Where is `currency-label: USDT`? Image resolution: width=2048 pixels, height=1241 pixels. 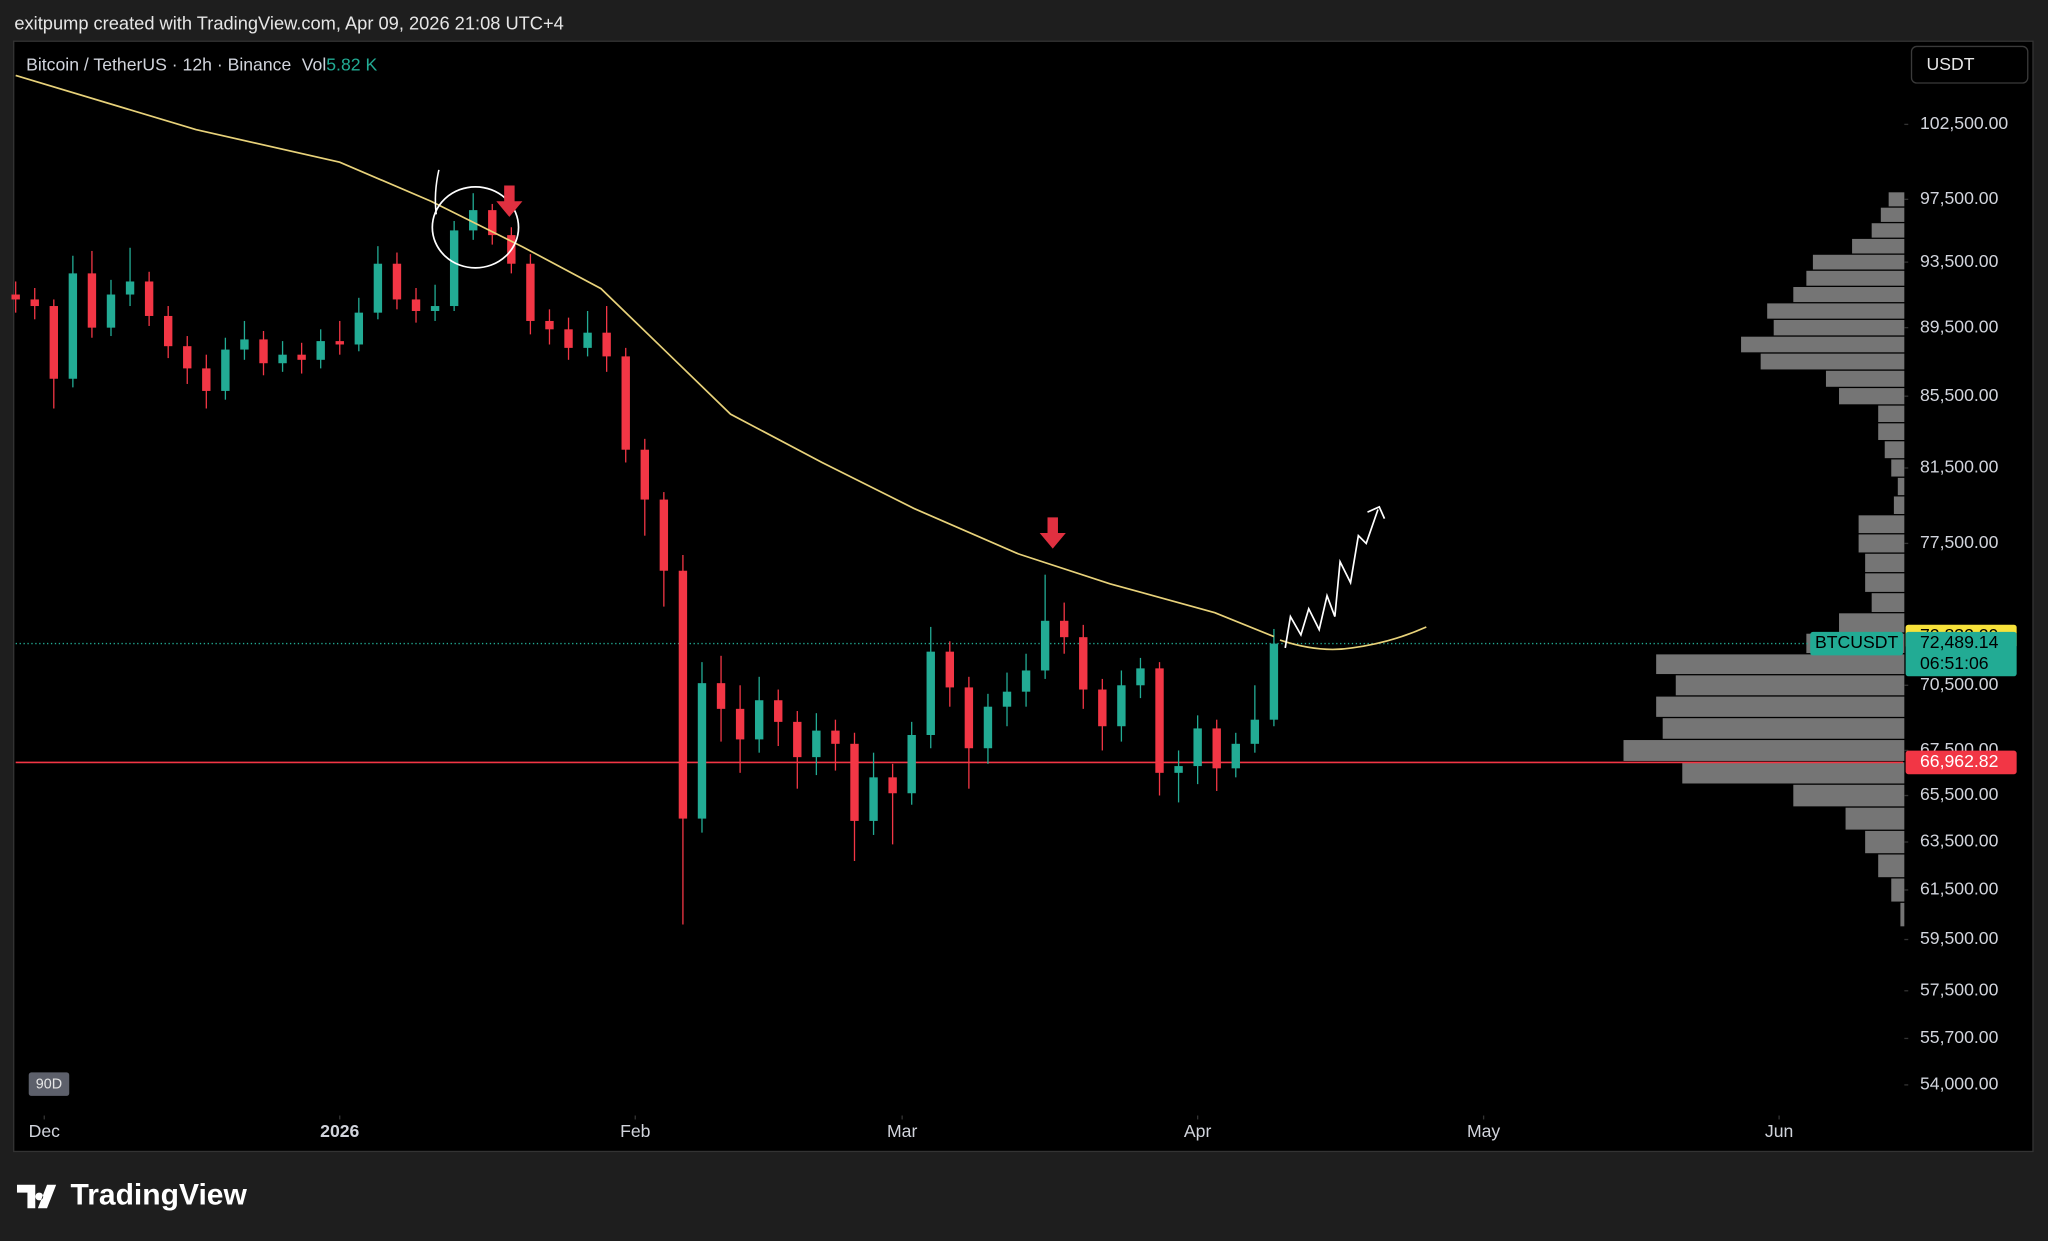
currency-label: USDT is located at coordinates (1951, 64).